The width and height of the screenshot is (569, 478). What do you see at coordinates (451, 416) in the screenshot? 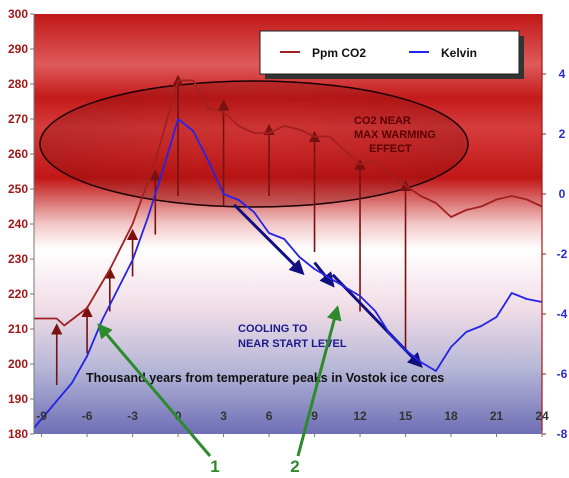
I see `x-tick-label: 18` at bounding box center [451, 416].